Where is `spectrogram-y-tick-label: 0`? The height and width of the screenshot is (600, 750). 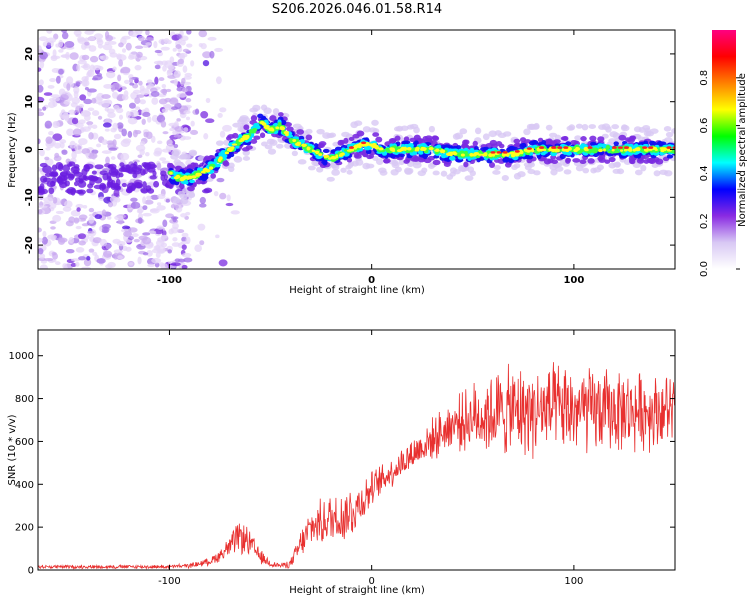 spectrogram-y-tick-label: 0 is located at coordinates (29, 149).